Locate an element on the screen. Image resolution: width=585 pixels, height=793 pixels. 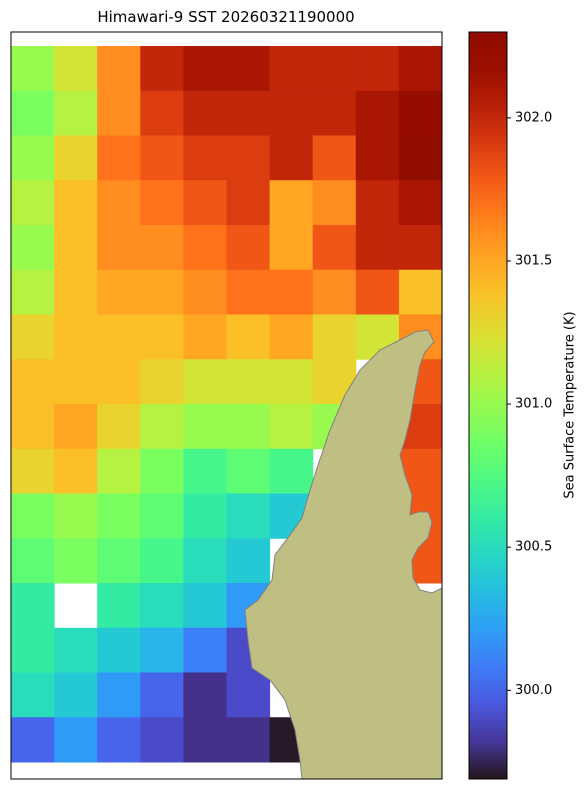
colorbar-label: Sea Surface Temperature (K) is located at coordinates (570, 404).